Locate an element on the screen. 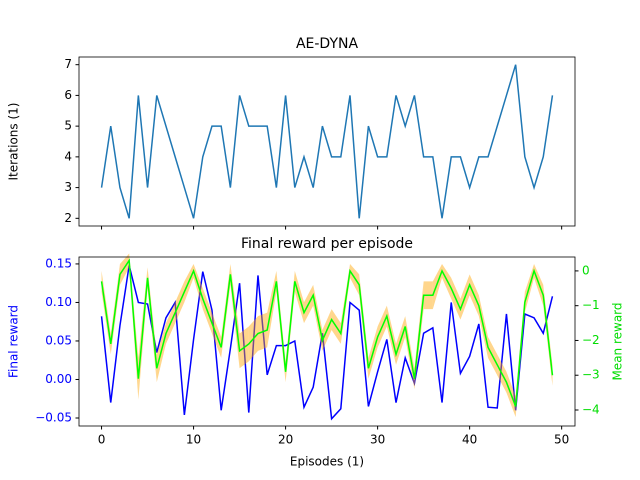 The width and height of the screenshot is (640, 480). y-axis-label: Iterations (1) is located at coordinates (14, 142).